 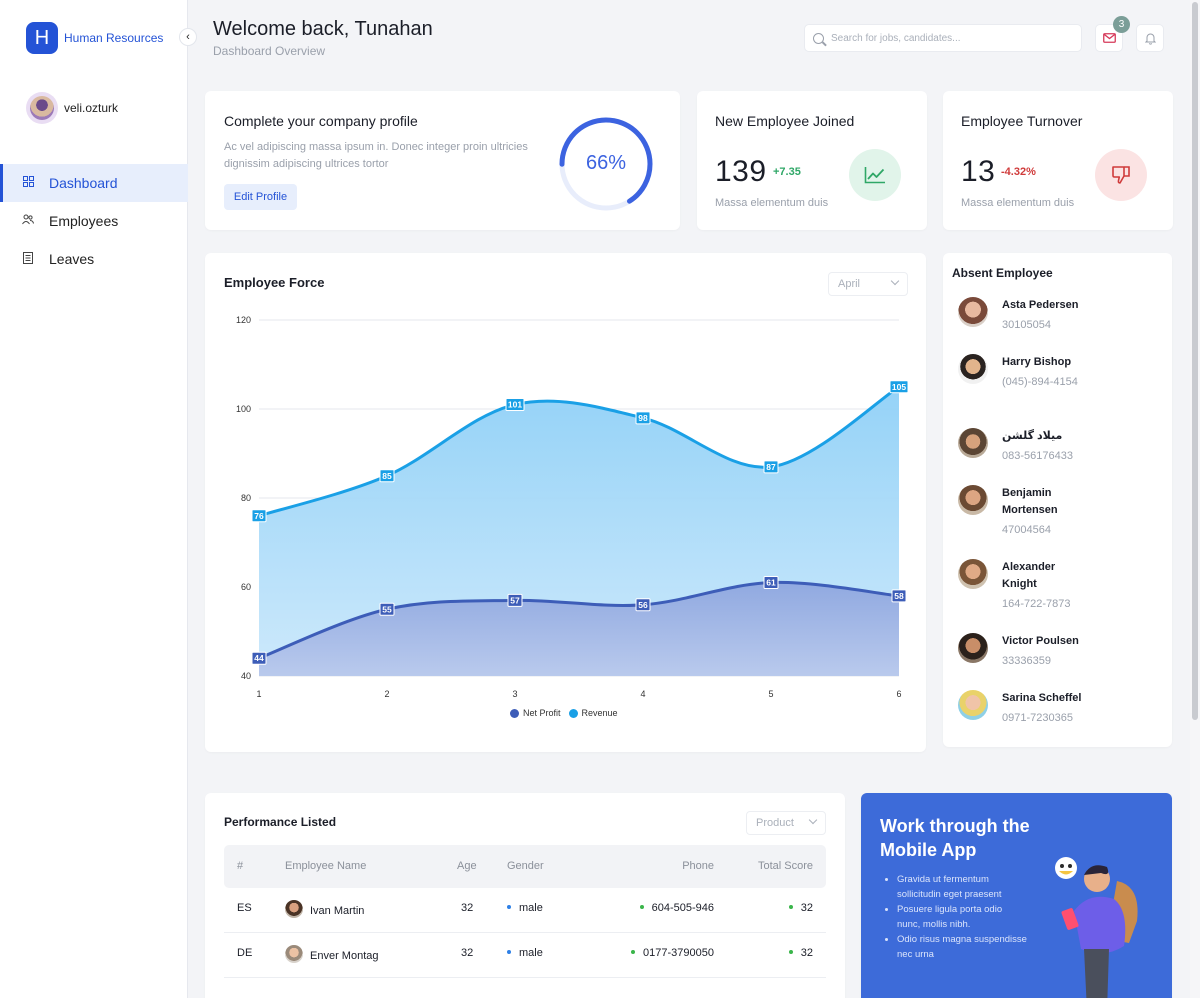 I want to click on product-select-value: Product, so click(x=775, y=823).